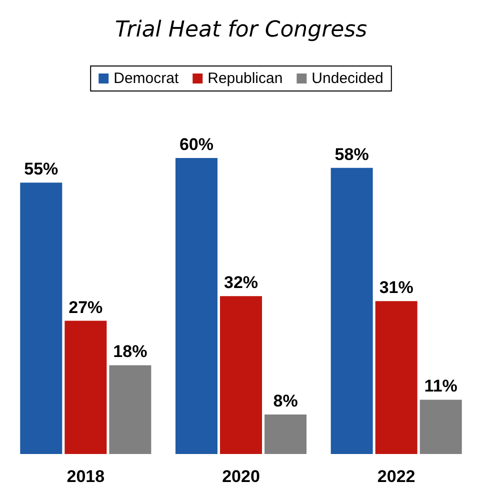 This screenshot has width=482, height=498. What do you see at coordinates (241, 476) in the screenshot?
I see `x-tick-label: 2020` at bounding box center [241, 476].